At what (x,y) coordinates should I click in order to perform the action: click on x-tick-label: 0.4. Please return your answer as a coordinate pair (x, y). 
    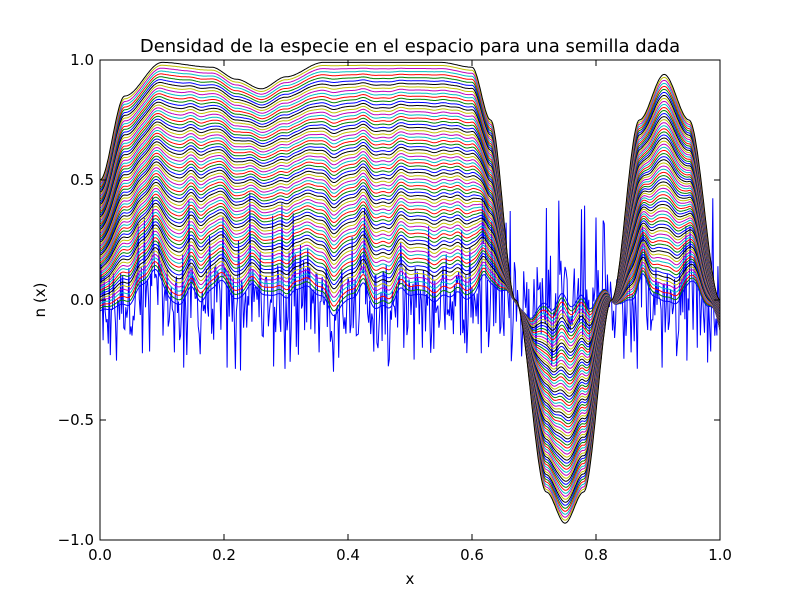
    Looking at the image, I should click on (348, 555).